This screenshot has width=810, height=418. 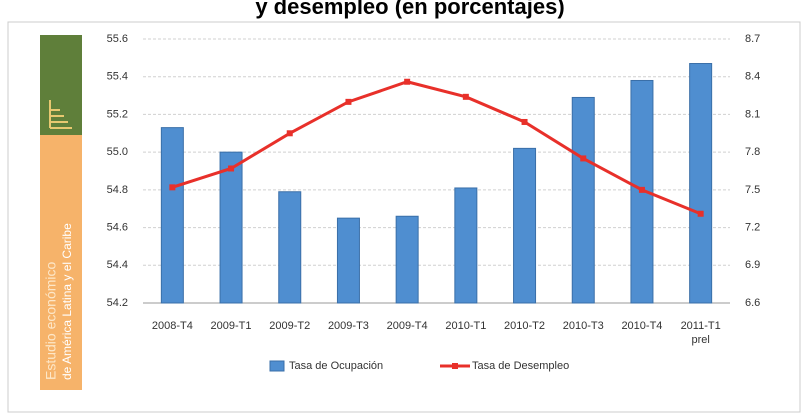 What do you see at coordinates (290, 326) in the screenshot?
I see `x-tick-label: 2009-T2` at bounding box center [290, 326].